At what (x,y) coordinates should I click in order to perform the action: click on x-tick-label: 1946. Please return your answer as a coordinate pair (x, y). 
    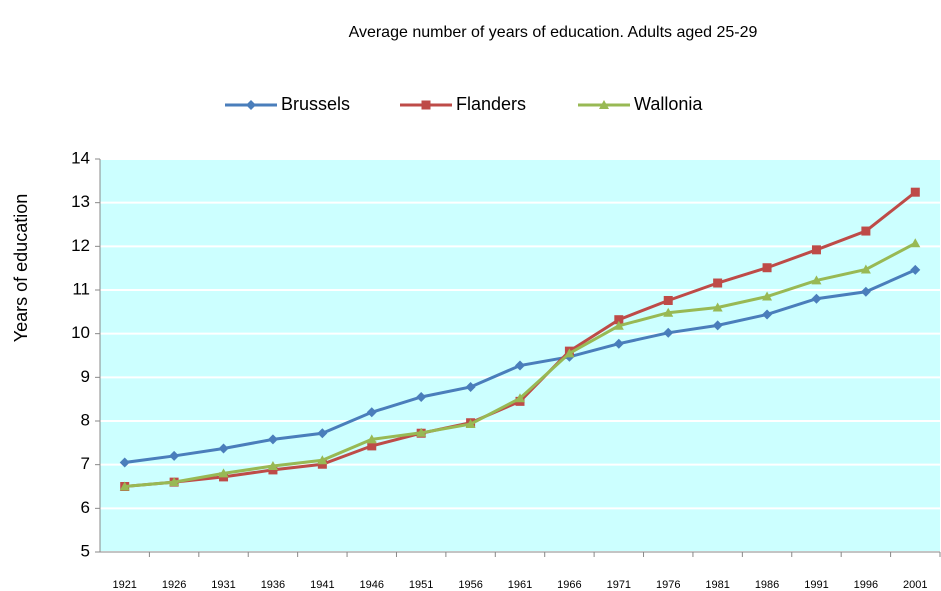
    Looking at the image, I should click on (372, 585).